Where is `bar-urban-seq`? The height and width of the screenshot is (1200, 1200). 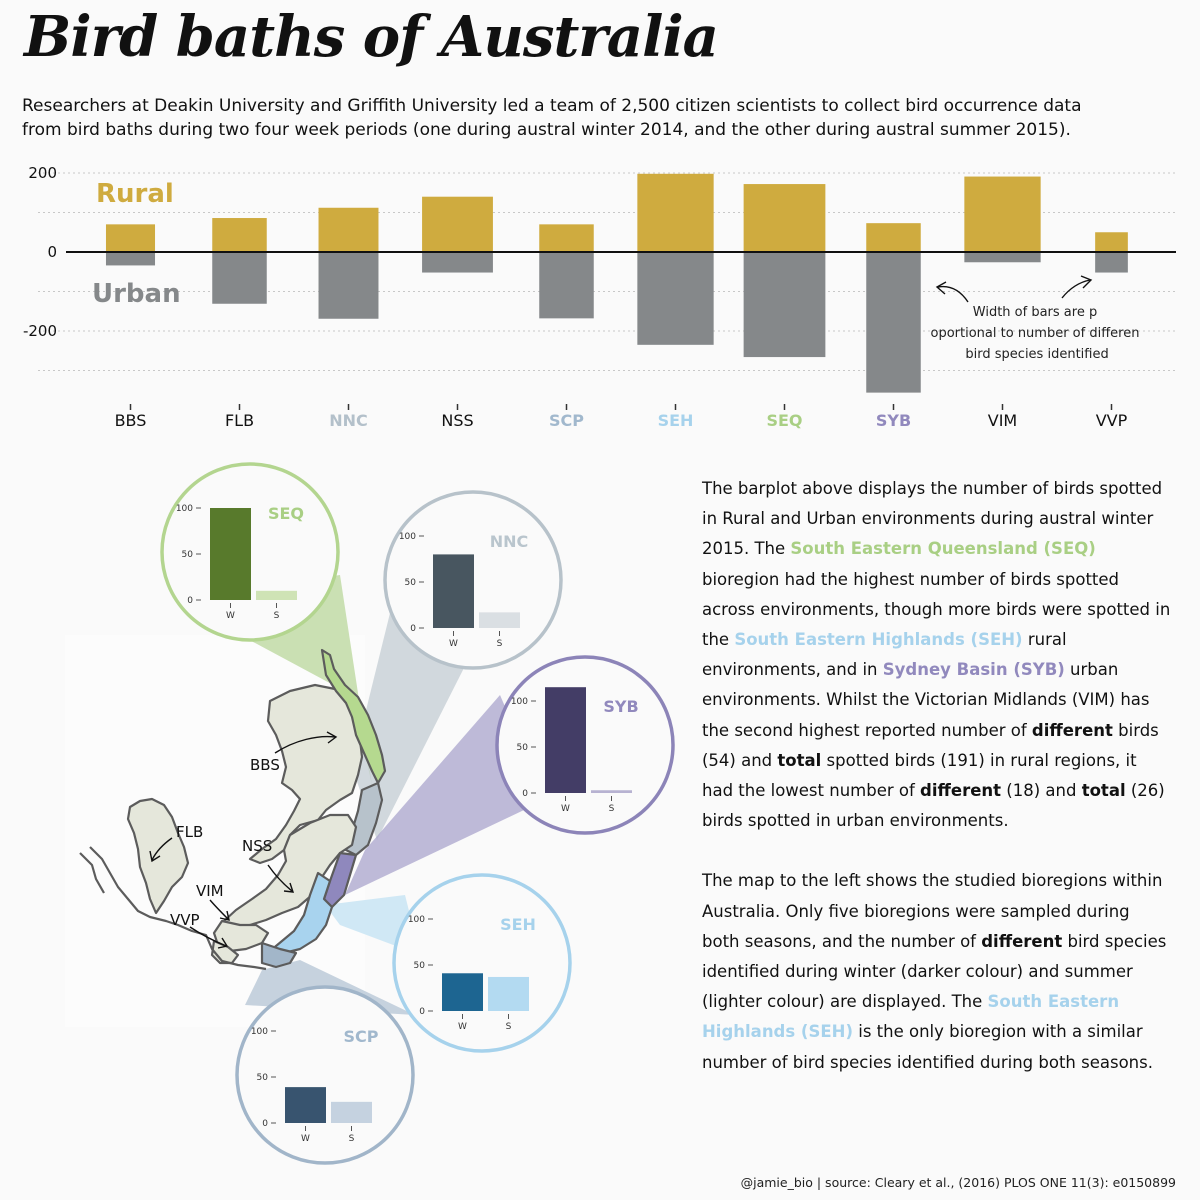
bar-urban-seq is located at coordinates (784, 305).